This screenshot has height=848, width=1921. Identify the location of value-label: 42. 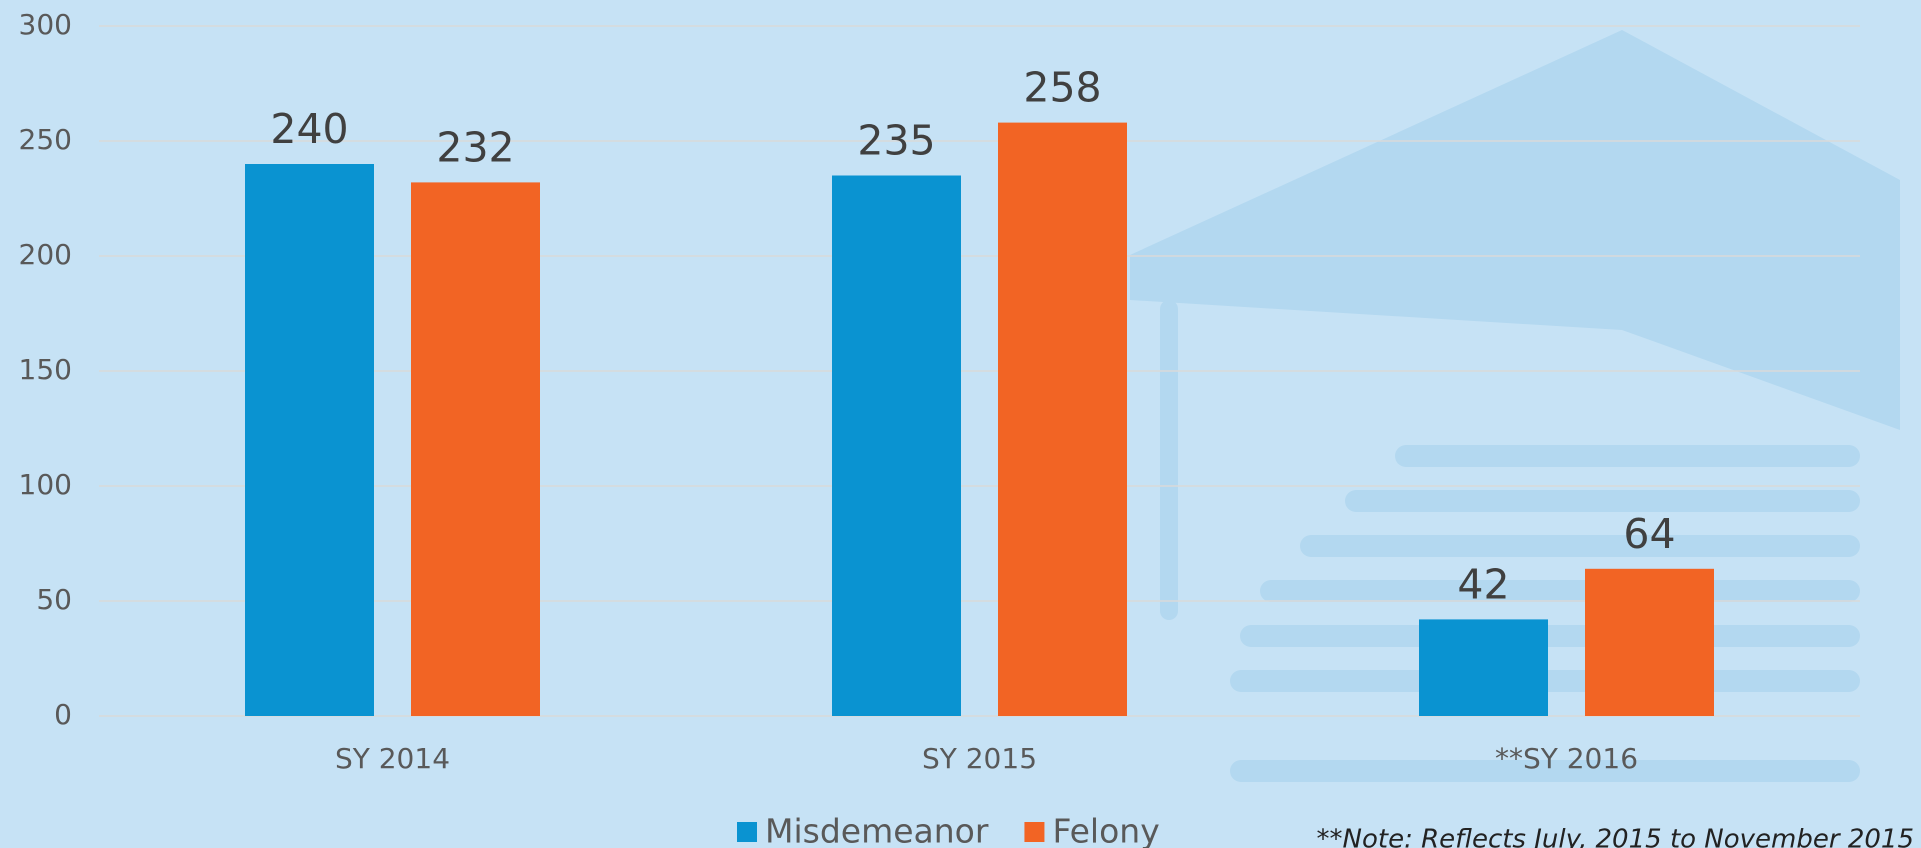
(1483, 584).